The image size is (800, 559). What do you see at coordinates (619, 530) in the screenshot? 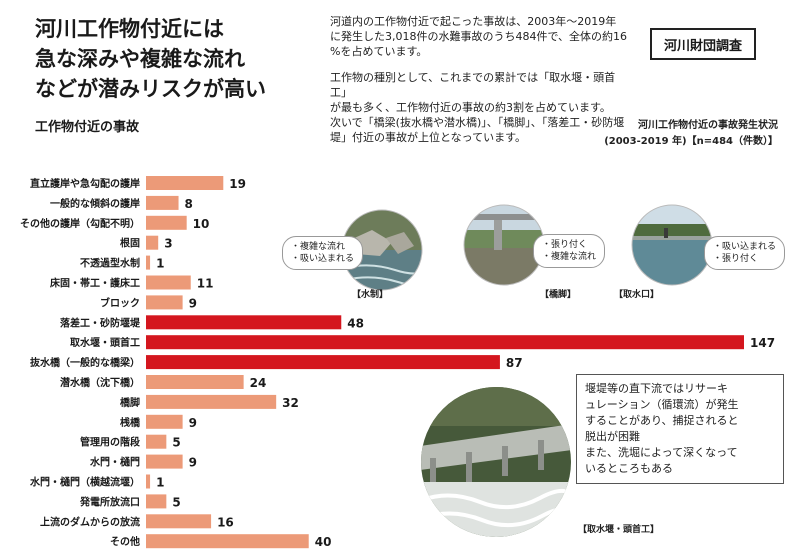
I see `photo-label-weir: 【取水堰・頭首工】` at bounding box center [619, 530].